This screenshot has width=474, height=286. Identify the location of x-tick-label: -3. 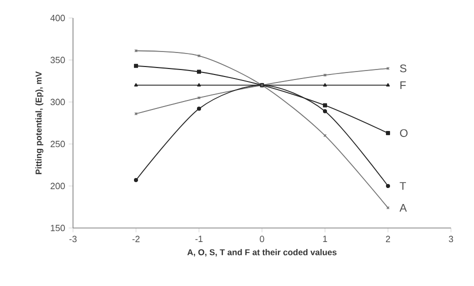
(73, 239).